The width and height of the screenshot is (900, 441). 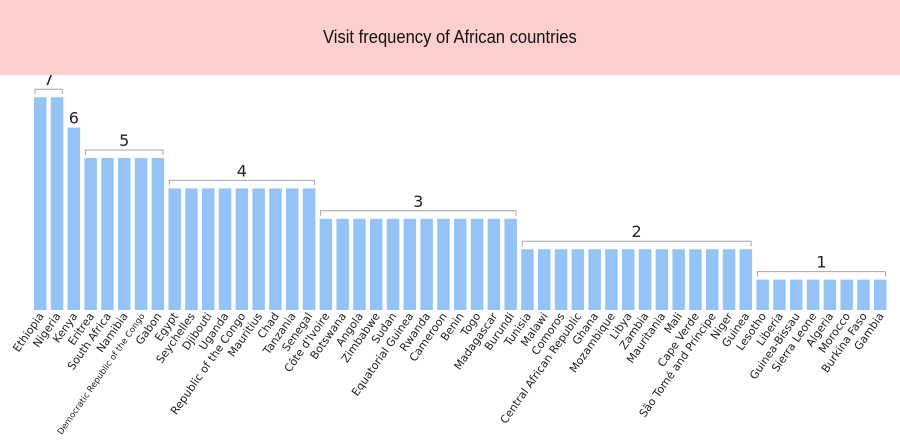 I want to click on group-value-label: 2, so click(x=637, y=231).